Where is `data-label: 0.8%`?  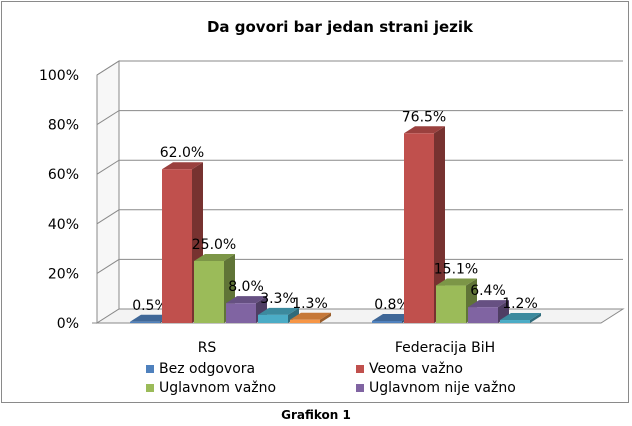
data-label: 0.8% is located at coordinates (392, 305).